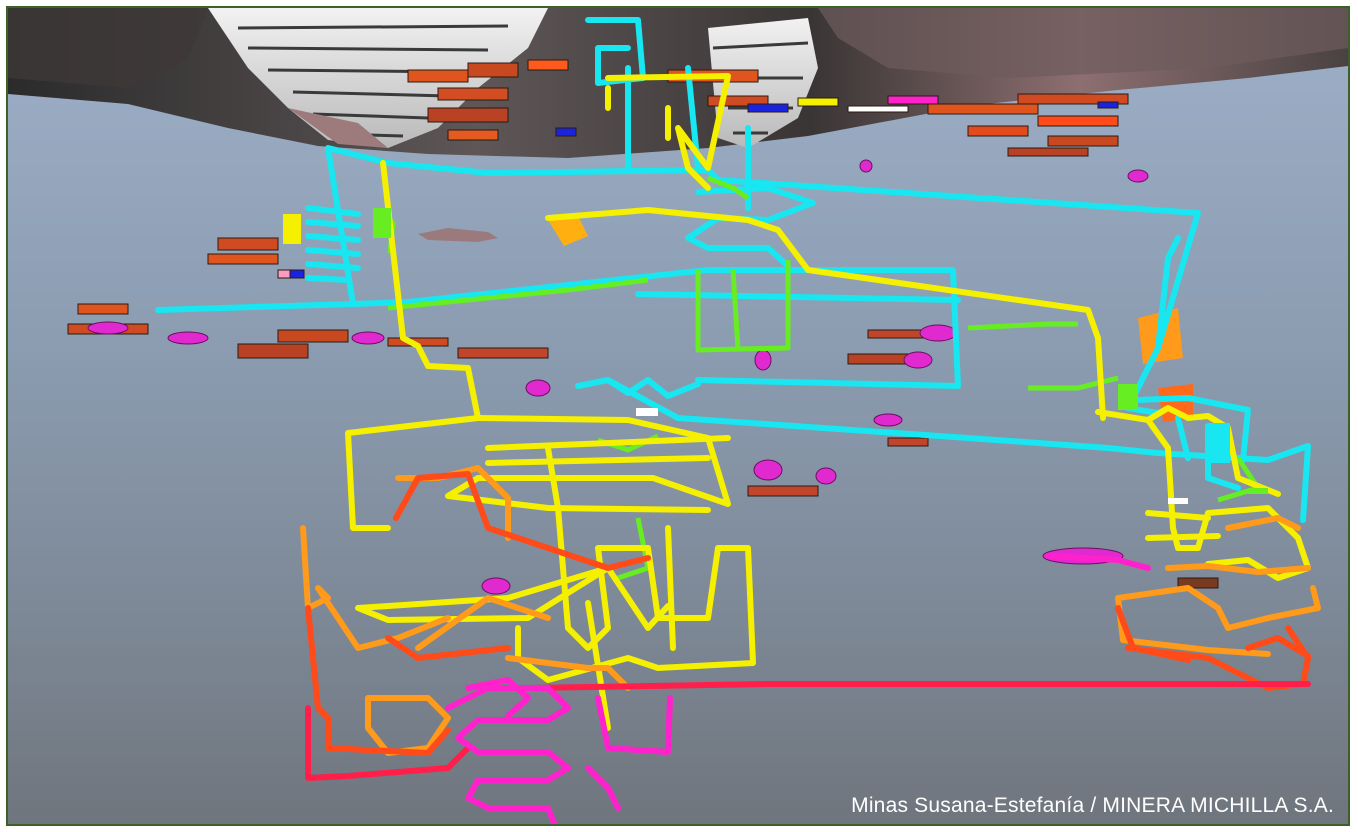 The image size is (1358, 832). What do you see at coordinates (808, 731) in the screenshot?
I see `drift-level-crimson` at bounding box center [808, 731].